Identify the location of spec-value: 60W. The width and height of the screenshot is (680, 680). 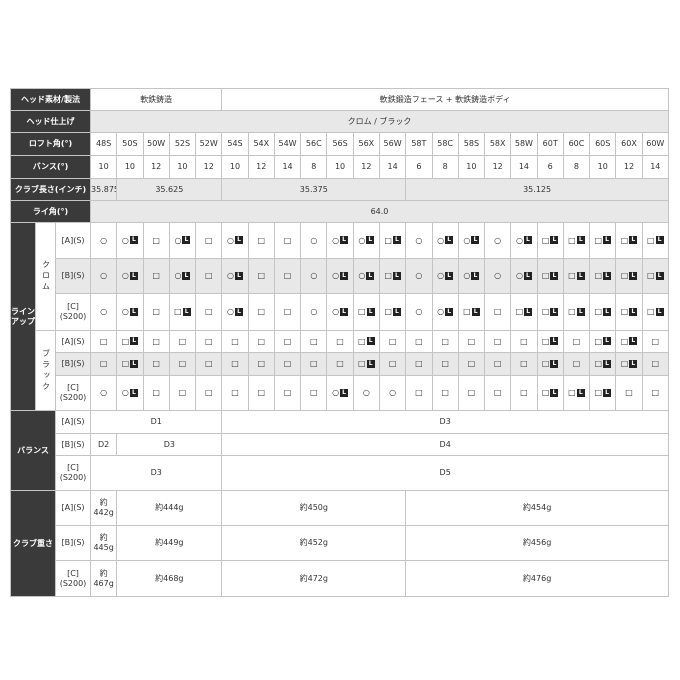
(655, 144).